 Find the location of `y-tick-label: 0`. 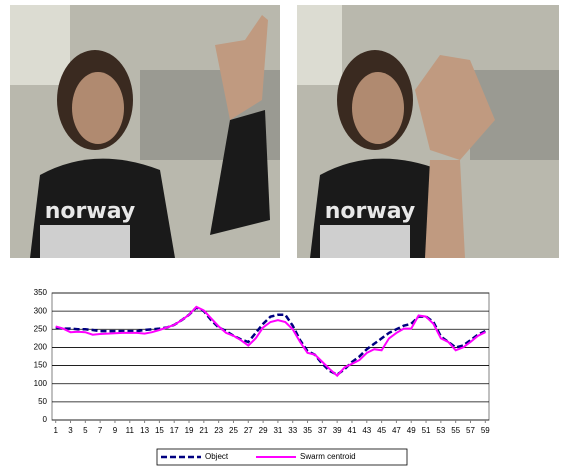

y-tick-label: 0 is located at coordinates (45, 419).